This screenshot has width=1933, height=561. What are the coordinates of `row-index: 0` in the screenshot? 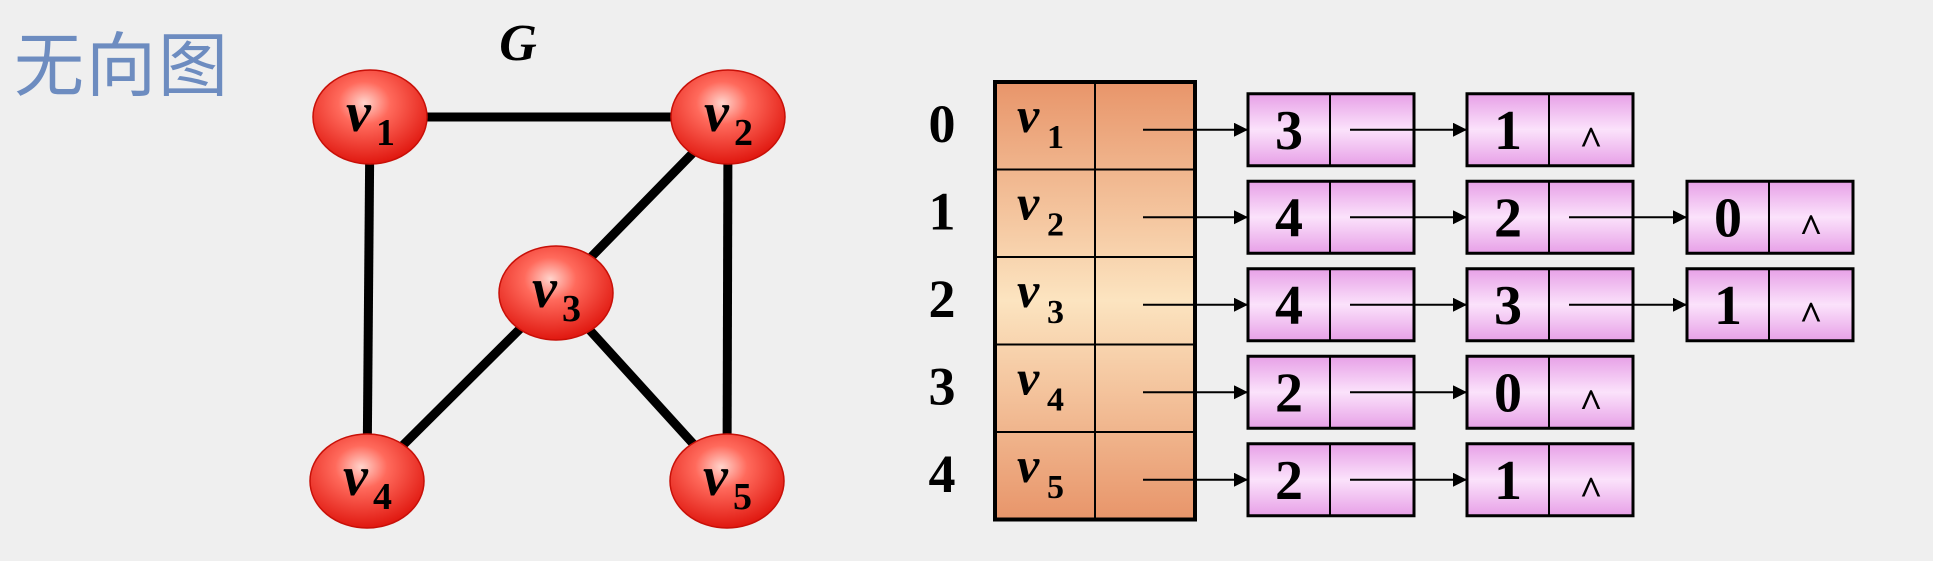 It's located at (942, 124).